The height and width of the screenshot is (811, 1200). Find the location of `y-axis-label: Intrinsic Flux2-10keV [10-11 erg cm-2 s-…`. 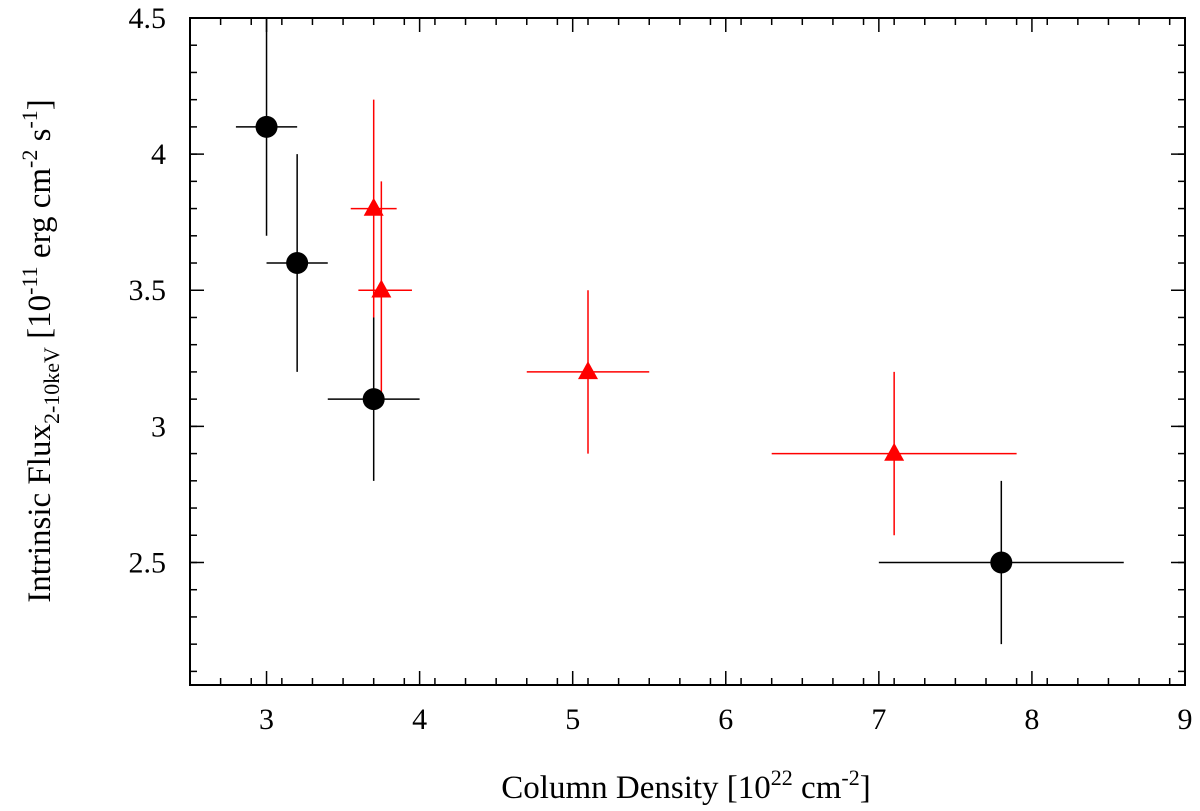

y-axis-label: Intrinsic Flux2-10keV [10-11 erg cm-2 s-… is located at coordinates (40, 351).